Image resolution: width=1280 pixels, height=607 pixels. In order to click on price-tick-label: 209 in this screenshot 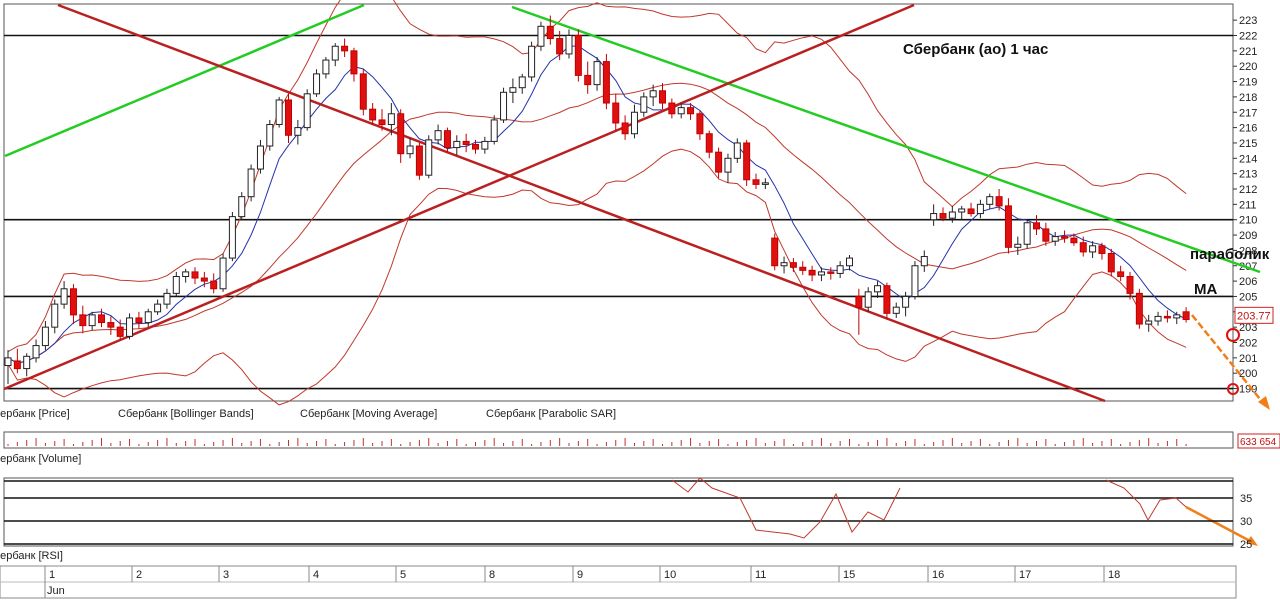, I will do `click(1248, 236)`.